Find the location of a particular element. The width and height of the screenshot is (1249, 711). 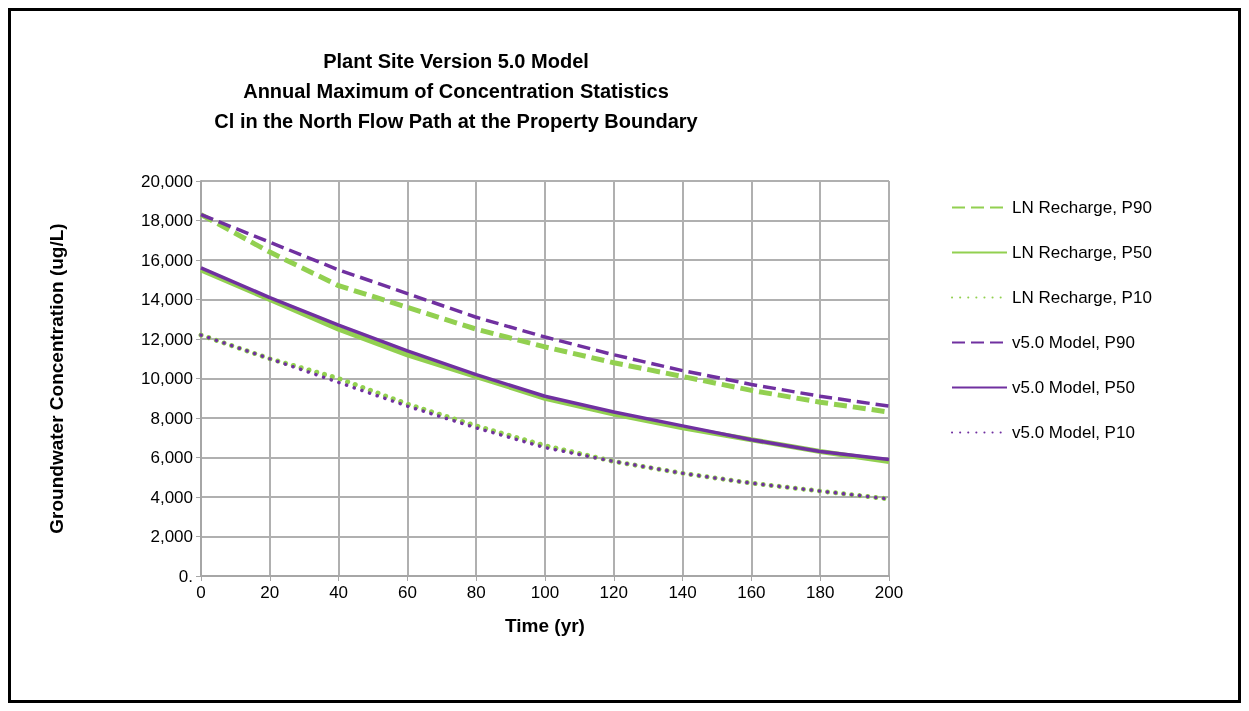

chart-title: Plant Site Version 5.0 Model Annual Maximum of Concentration Statistics Cl in the North Flow Path at the Property Boundary is located at coordinates (456, 91).